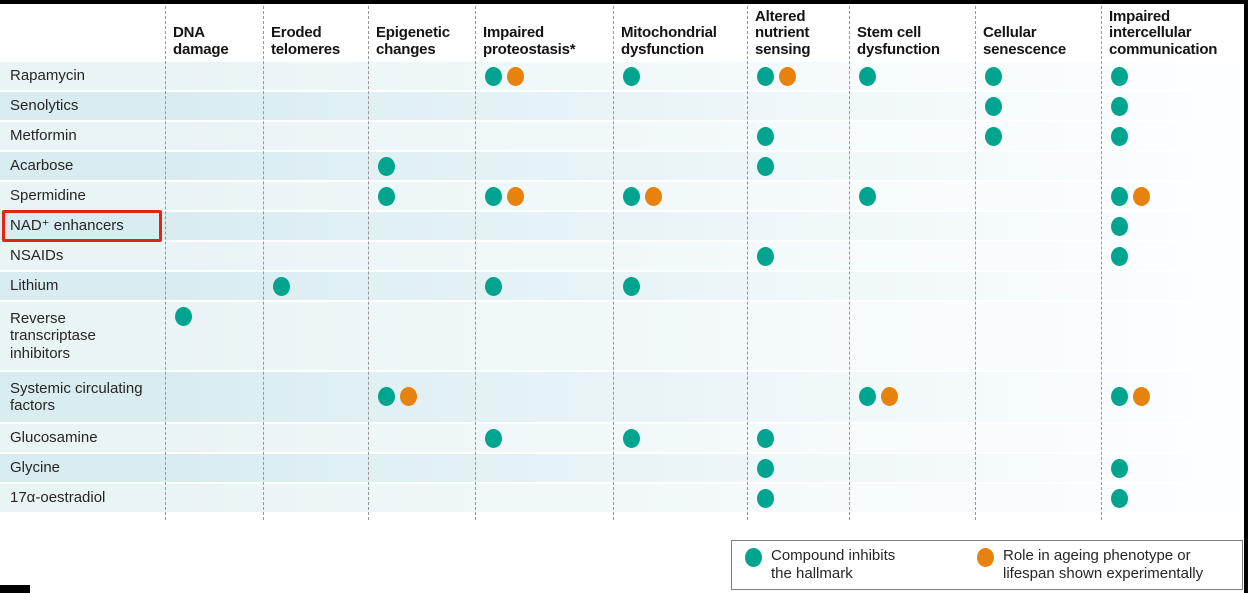 This screenshot has width=1248, height=593. Describe the element at coordinates (67, 226) in the screenshot. I see `row-label: NAD⁺ enhancers` at that location.